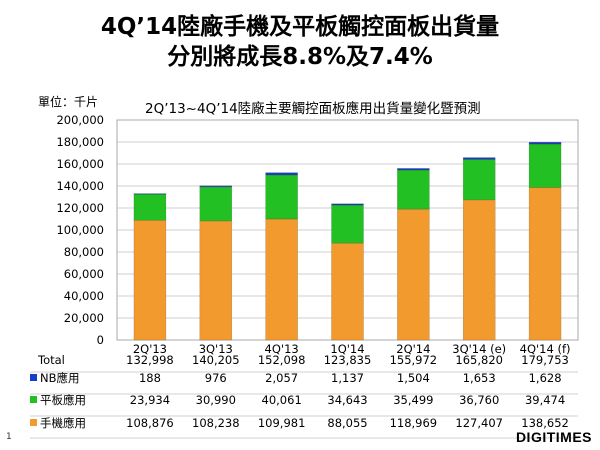 This screenshot has width=600, height=450. What do you see at coordinates (414, 423) in the screenshot?
I see `table-row-phone-cell: 118,969` at bounding box center [414, 423].